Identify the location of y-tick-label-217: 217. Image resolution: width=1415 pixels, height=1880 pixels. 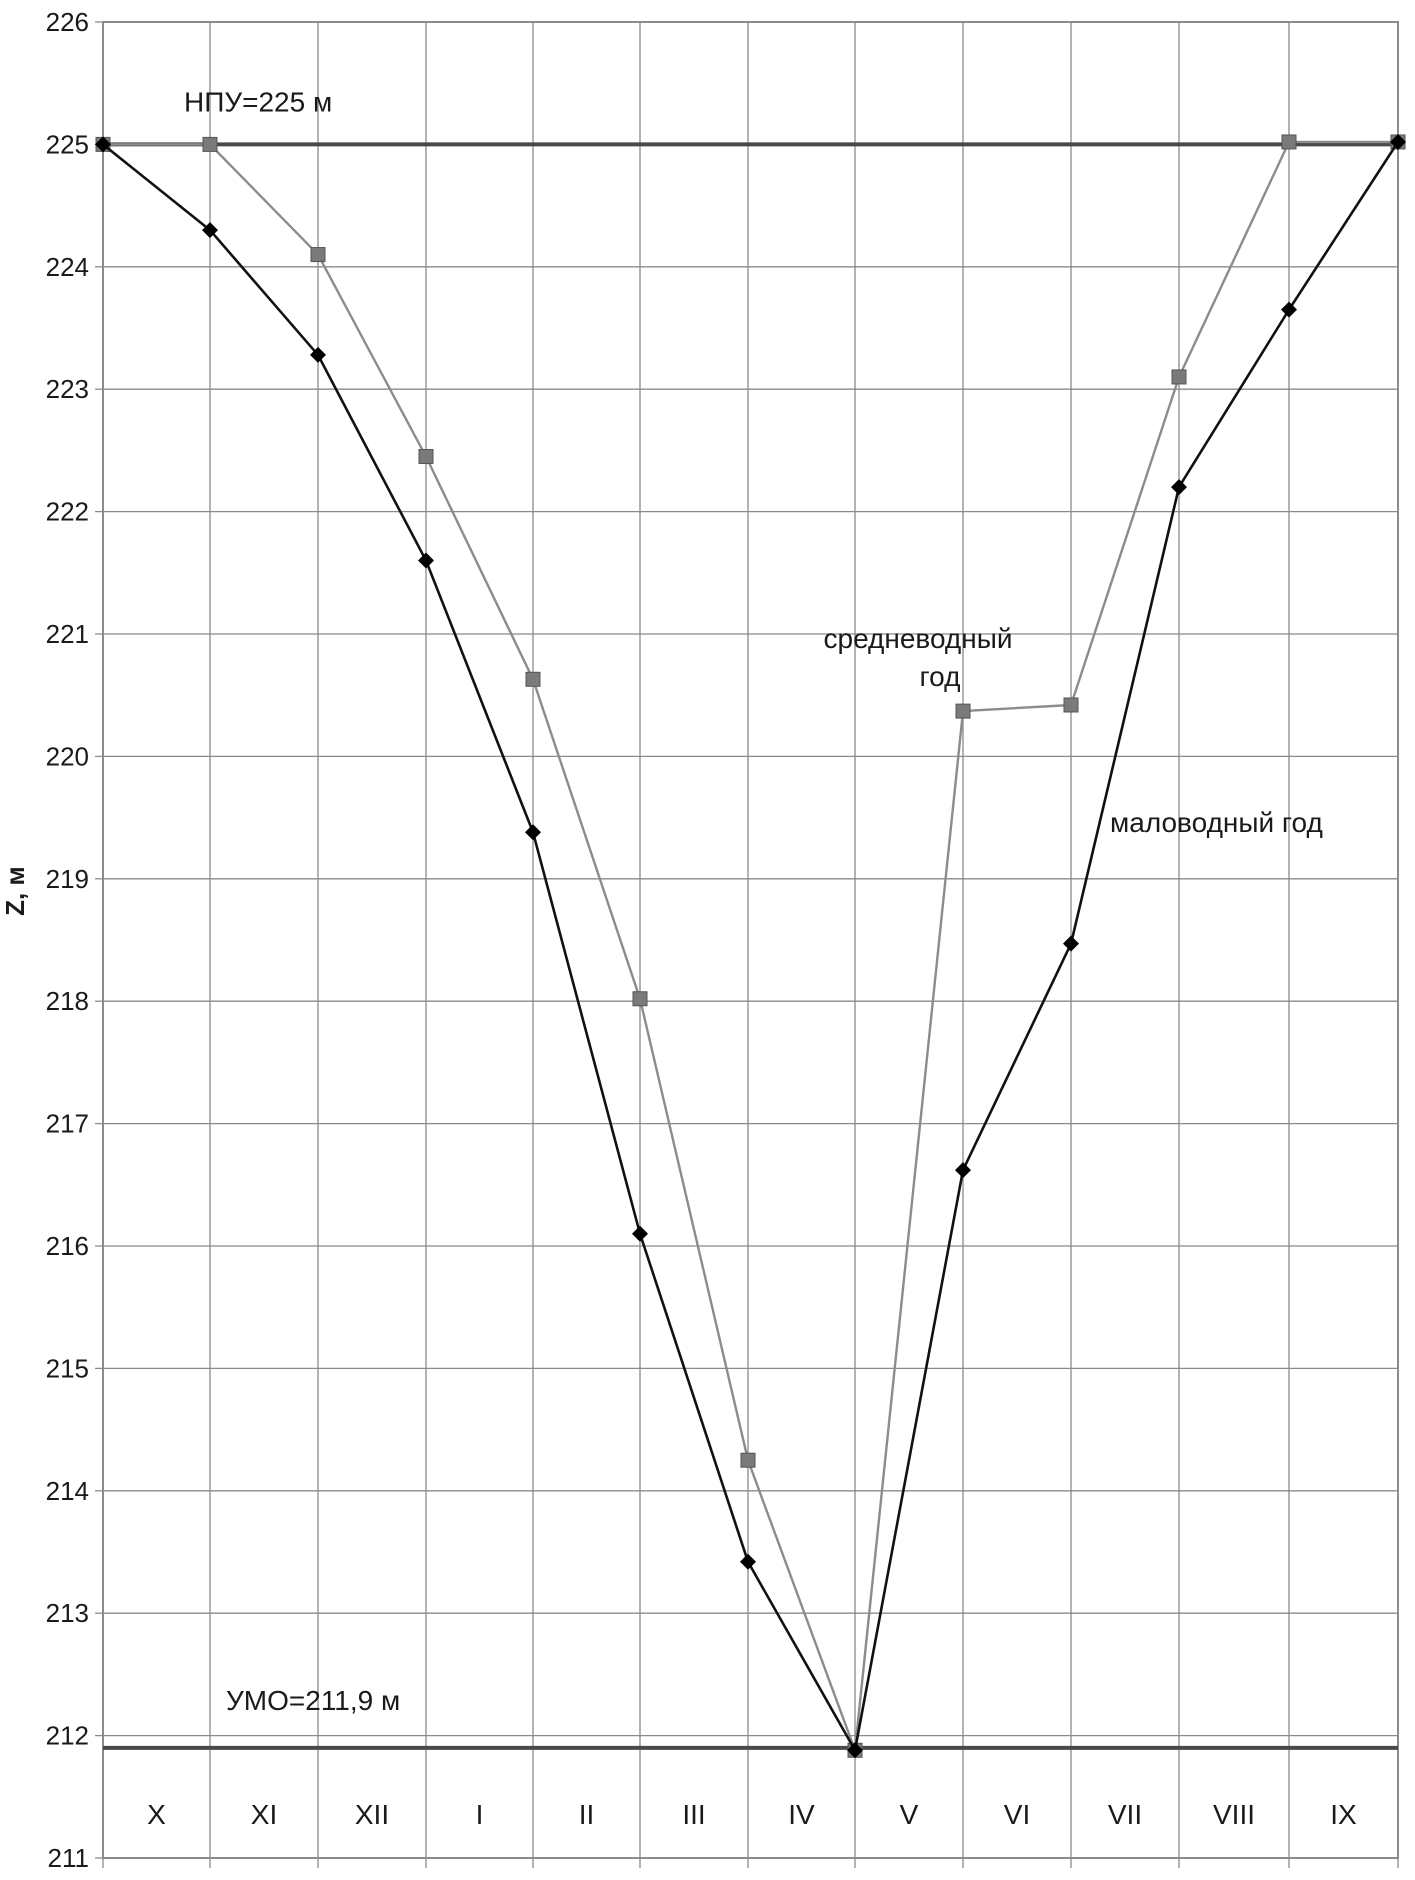
(67, 1124).